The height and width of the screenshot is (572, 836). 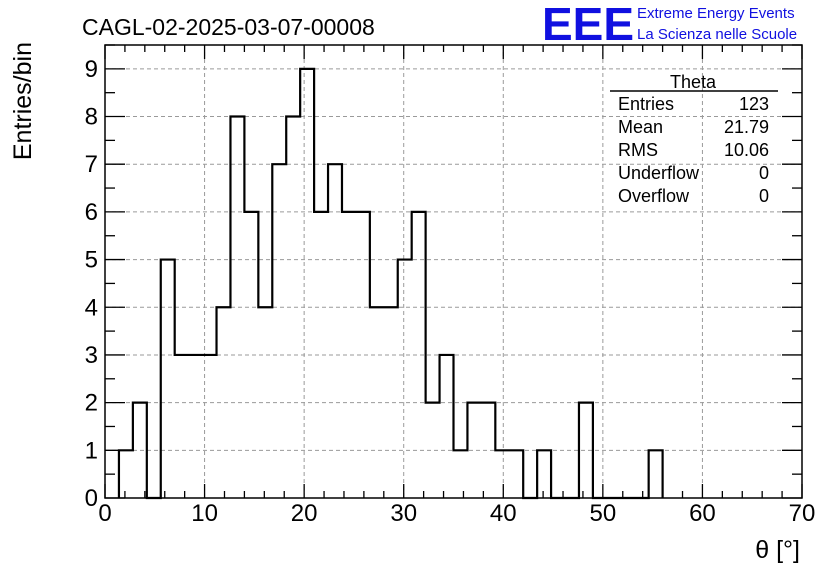 What do you see at coordinates (204, 513) in the screenshot?
I see `x-tick-label: 10` at bounding box center [204, 513].